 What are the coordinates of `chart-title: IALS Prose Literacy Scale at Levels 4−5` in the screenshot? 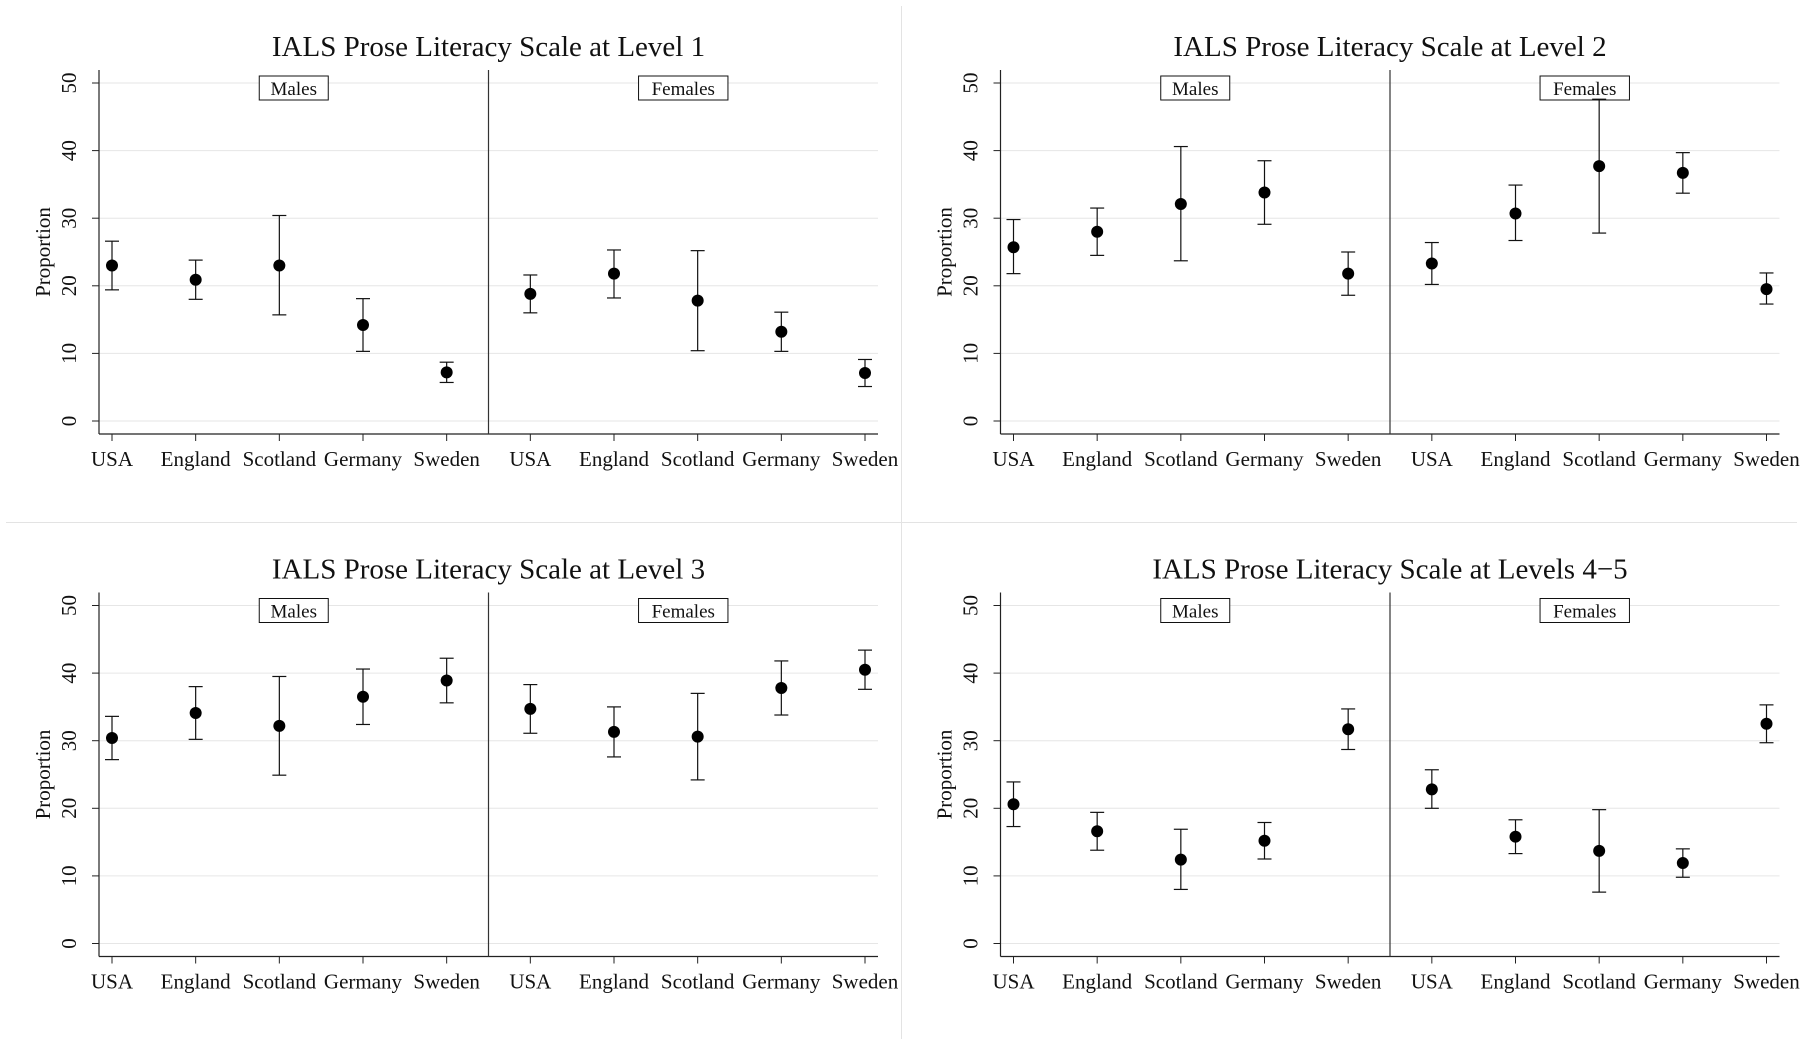 It's located at (1389, 570).